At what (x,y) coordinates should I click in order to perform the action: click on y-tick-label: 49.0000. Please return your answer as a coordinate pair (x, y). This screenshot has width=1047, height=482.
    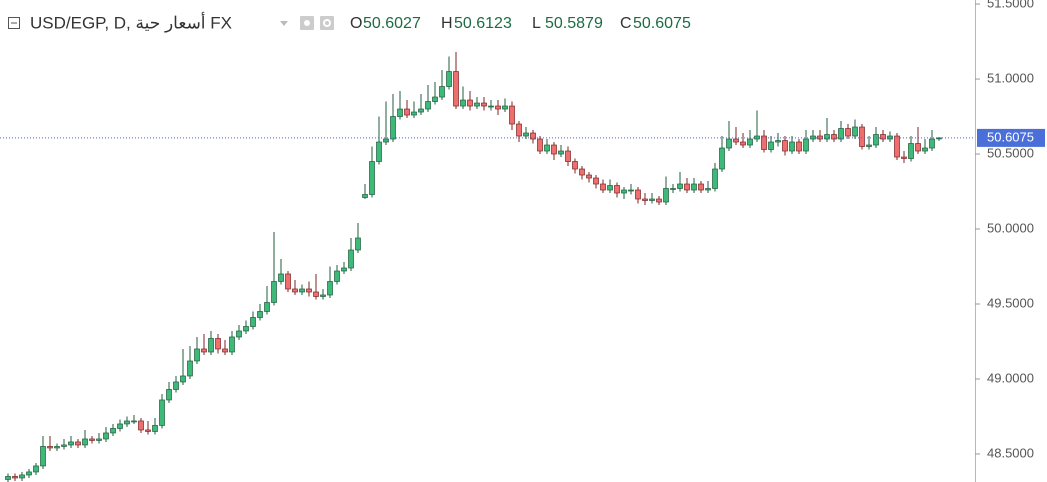
    Looking at the image, I should click on (1010, 377).